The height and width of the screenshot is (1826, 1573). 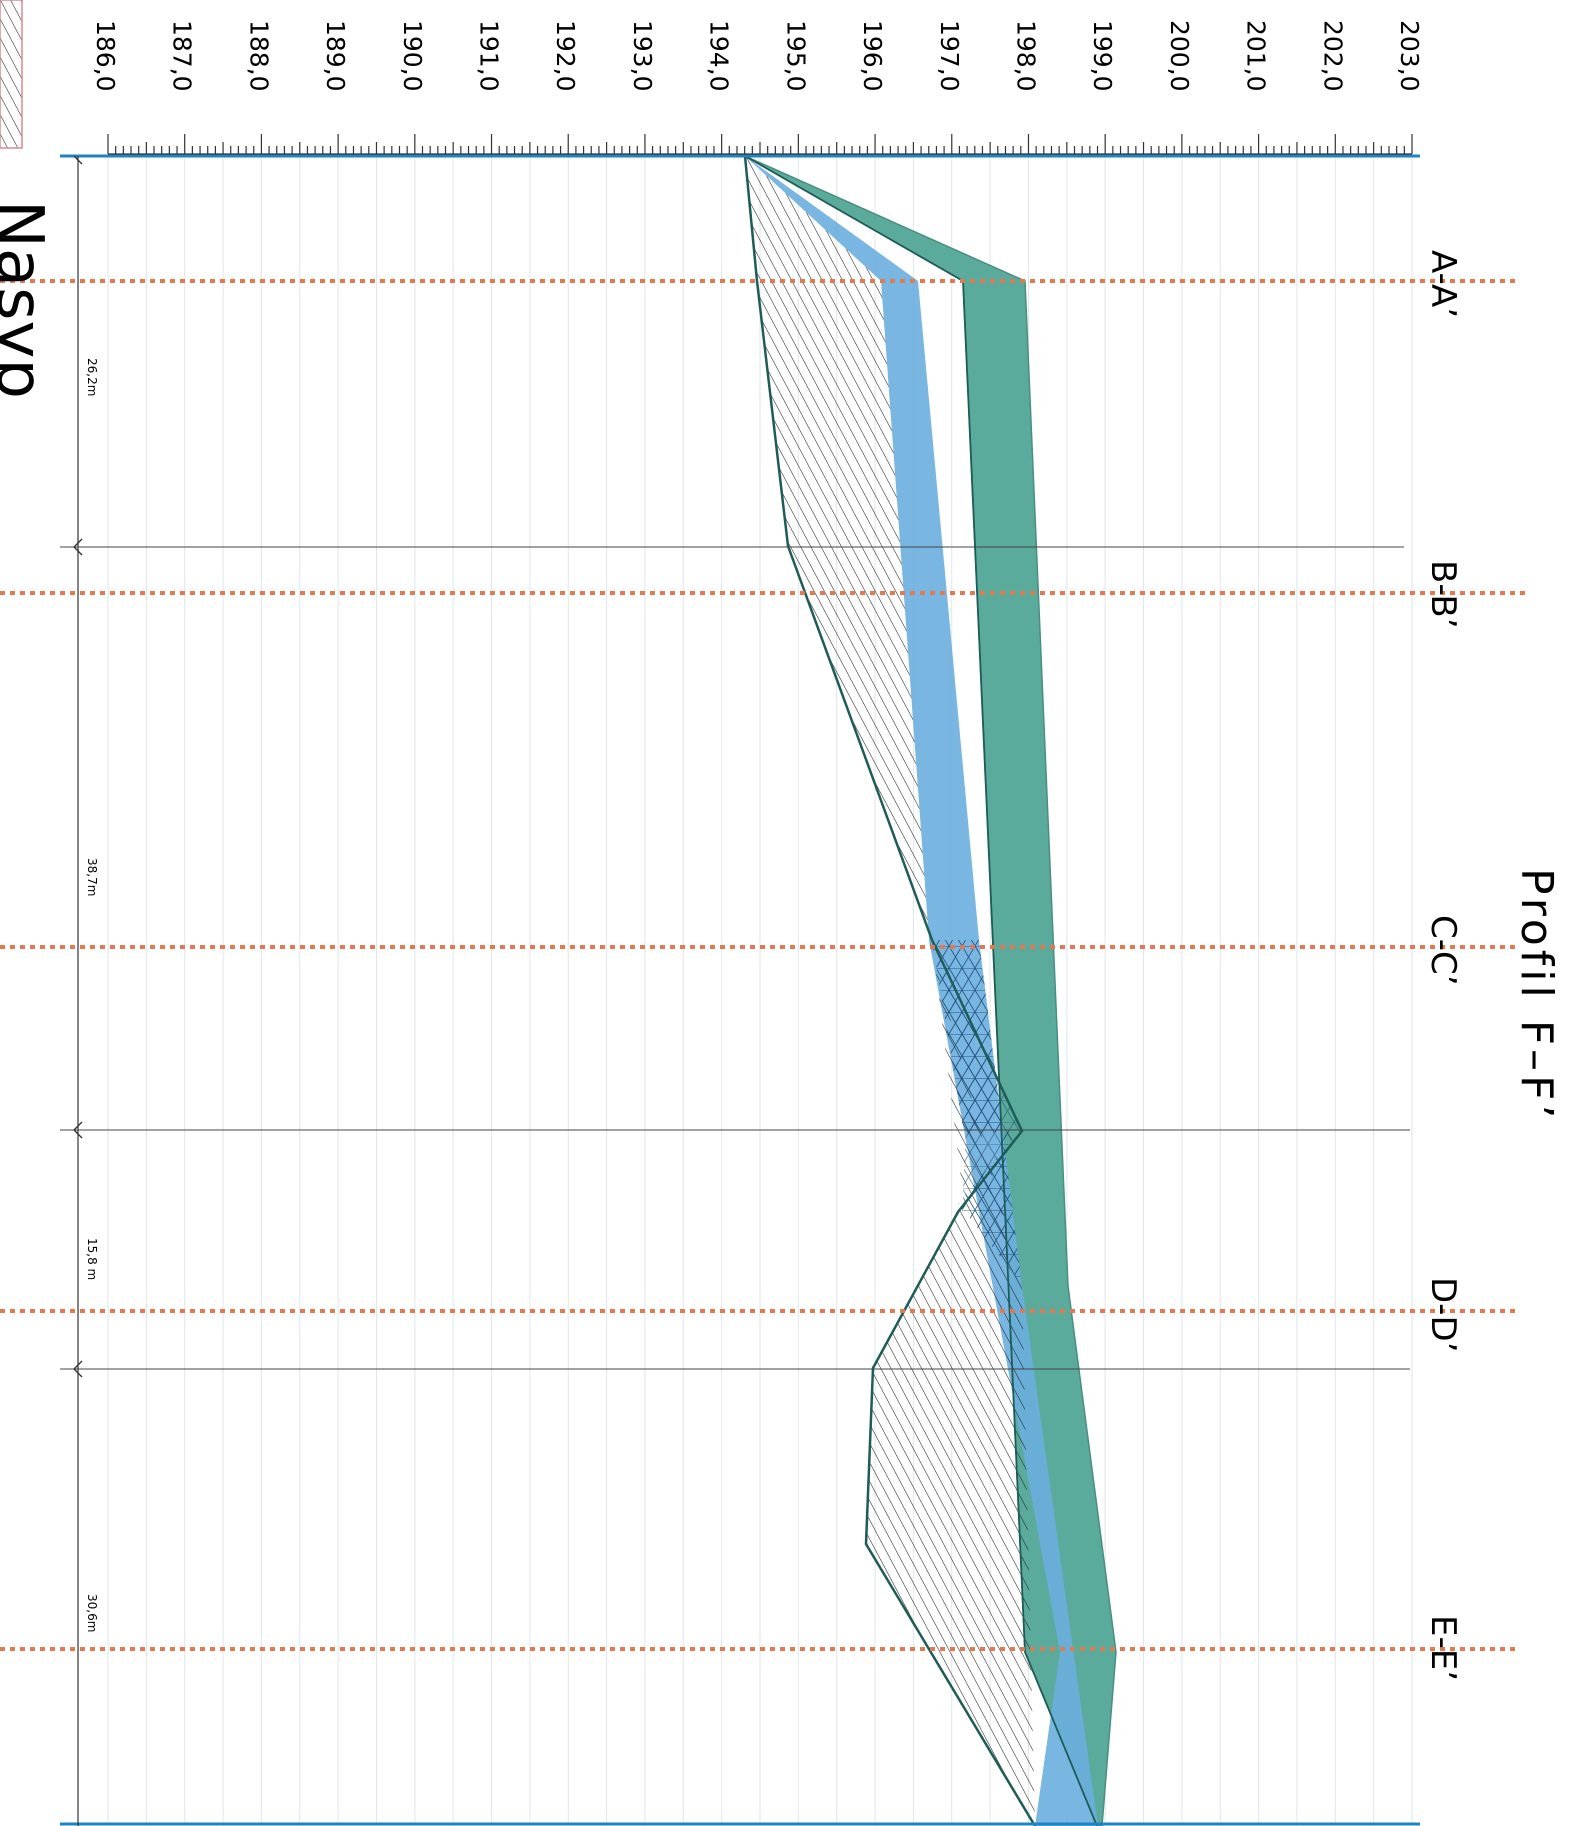 I want to click on section-label-e: E-E’, so click(x=1443, y=1648).